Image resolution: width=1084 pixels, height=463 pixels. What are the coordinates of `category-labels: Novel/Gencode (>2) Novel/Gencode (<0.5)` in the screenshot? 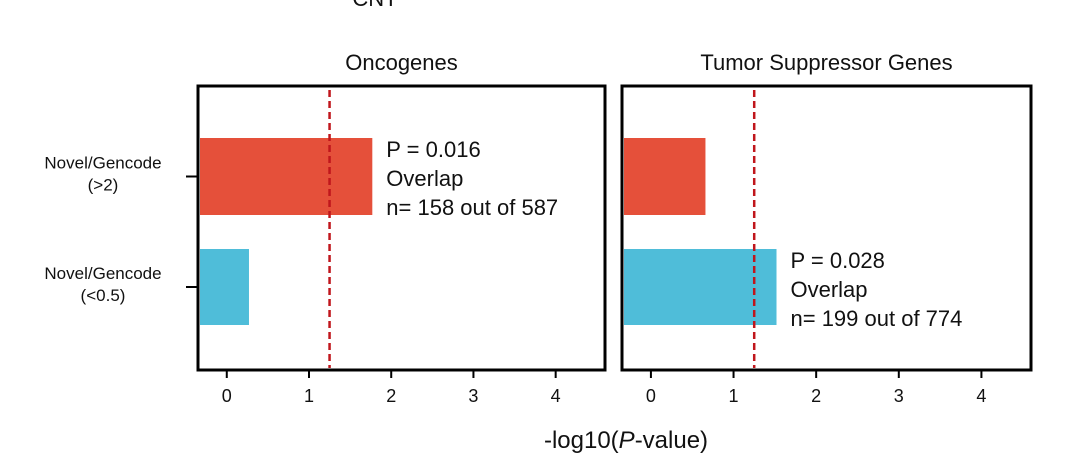 It's located at (121, 229).